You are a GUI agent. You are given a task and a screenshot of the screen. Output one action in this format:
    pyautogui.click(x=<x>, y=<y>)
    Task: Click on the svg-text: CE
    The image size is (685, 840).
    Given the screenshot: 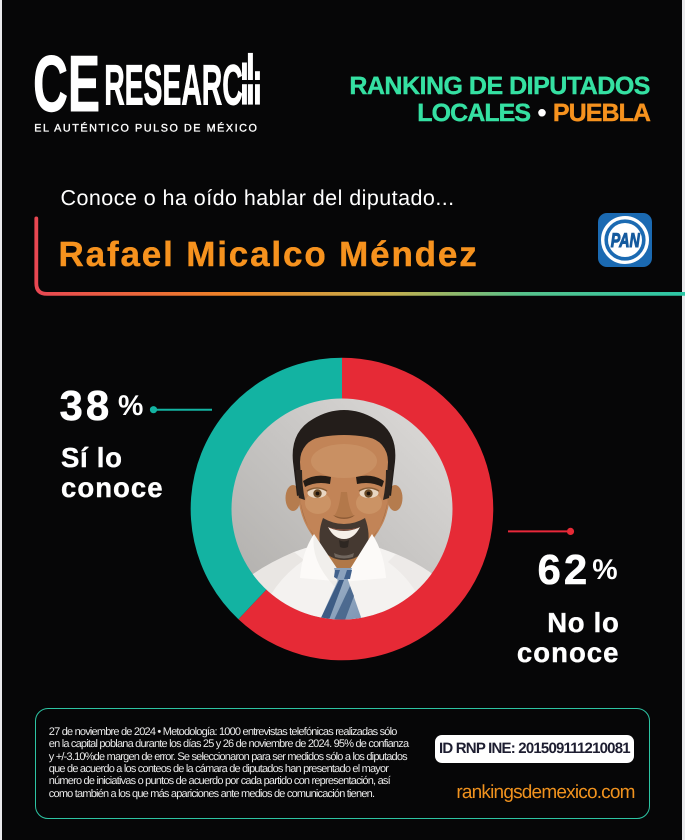 What is the action you would take?
    pyautogui.click(x=66, y=83)
    